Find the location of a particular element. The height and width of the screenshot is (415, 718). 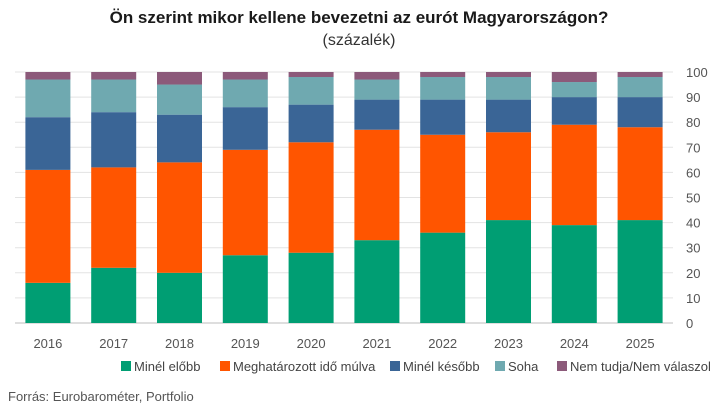

y-tick-label: 60 is located at coordinates (693, 172).